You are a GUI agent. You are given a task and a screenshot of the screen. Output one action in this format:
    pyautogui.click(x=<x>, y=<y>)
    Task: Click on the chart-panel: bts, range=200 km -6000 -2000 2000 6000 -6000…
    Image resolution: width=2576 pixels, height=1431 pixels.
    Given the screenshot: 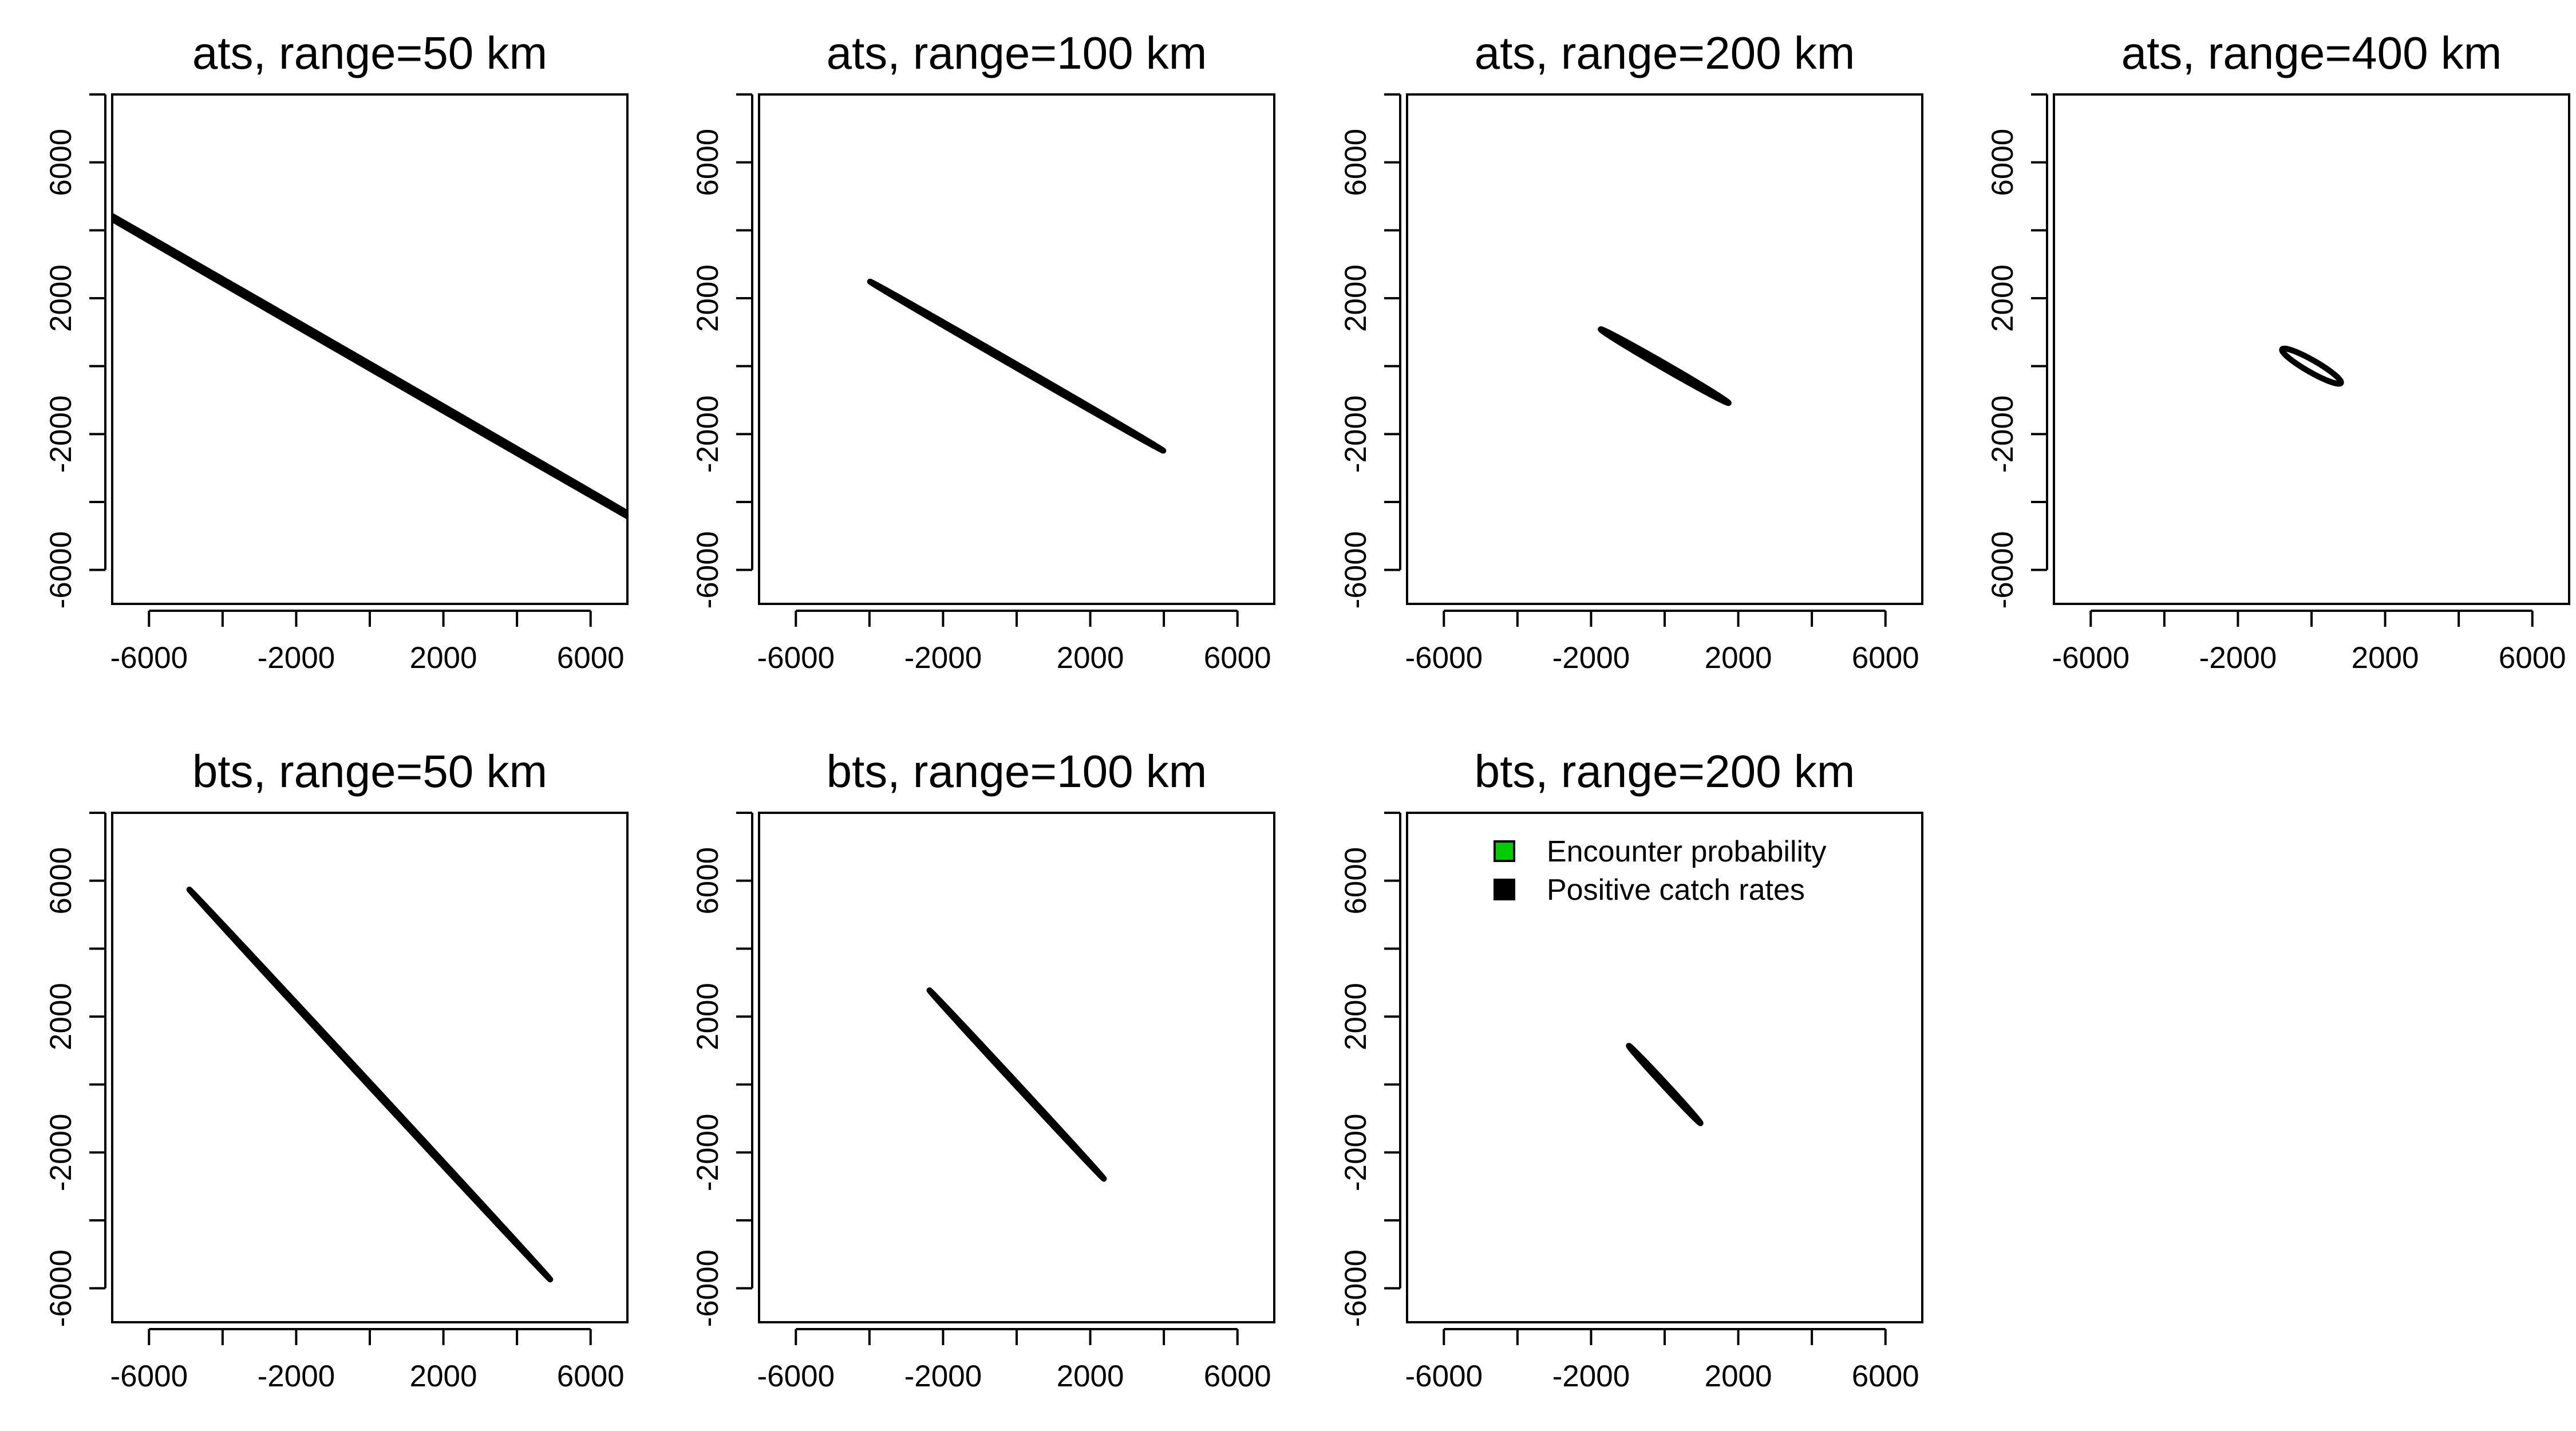 What is the action you would take?
    pyautogui.click(x=1631, y=1069)
    